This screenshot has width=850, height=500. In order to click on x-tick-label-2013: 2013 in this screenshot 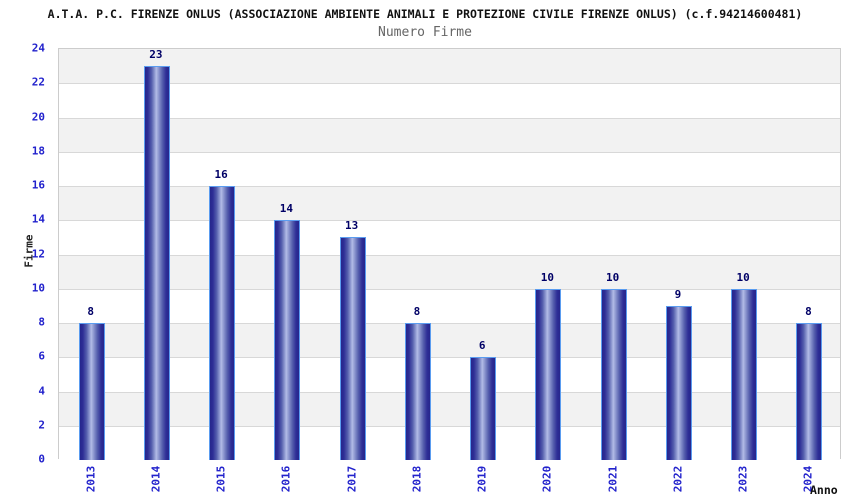, I will do `click(91, 479)`.